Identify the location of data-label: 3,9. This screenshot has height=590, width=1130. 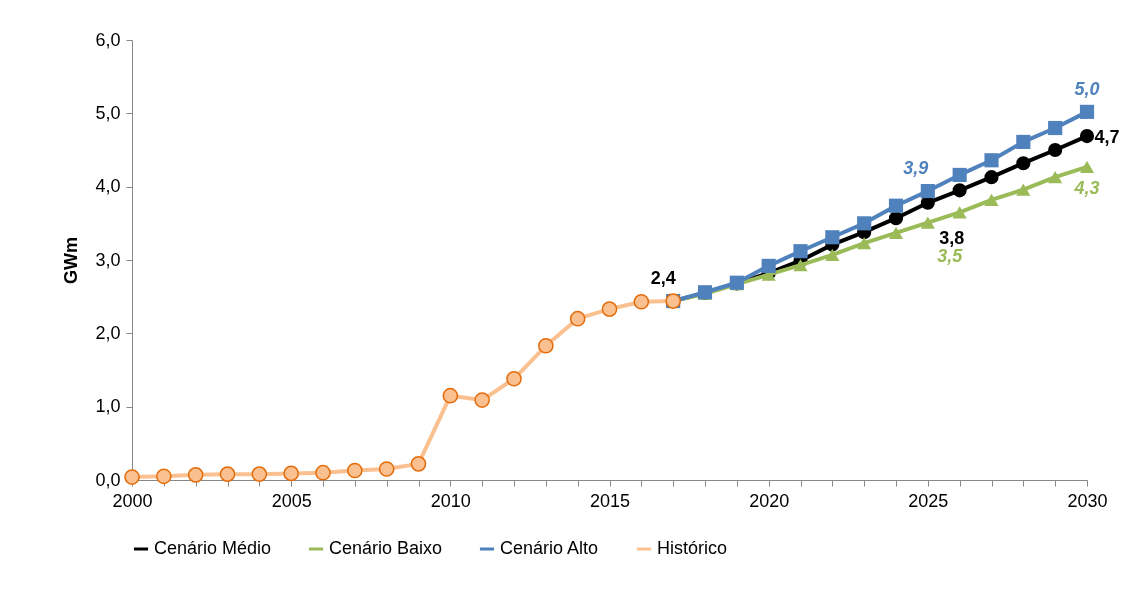
(916, 168).